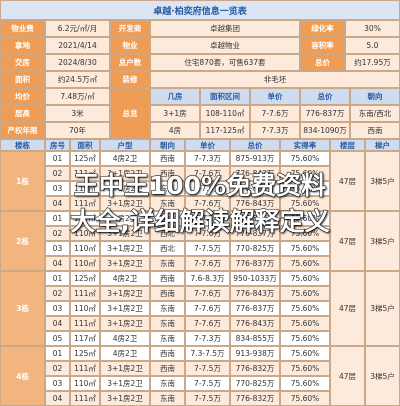 The width and height of the screenshot is (400, 406). I want to click on info-label: 拿地, so click(22, 45).